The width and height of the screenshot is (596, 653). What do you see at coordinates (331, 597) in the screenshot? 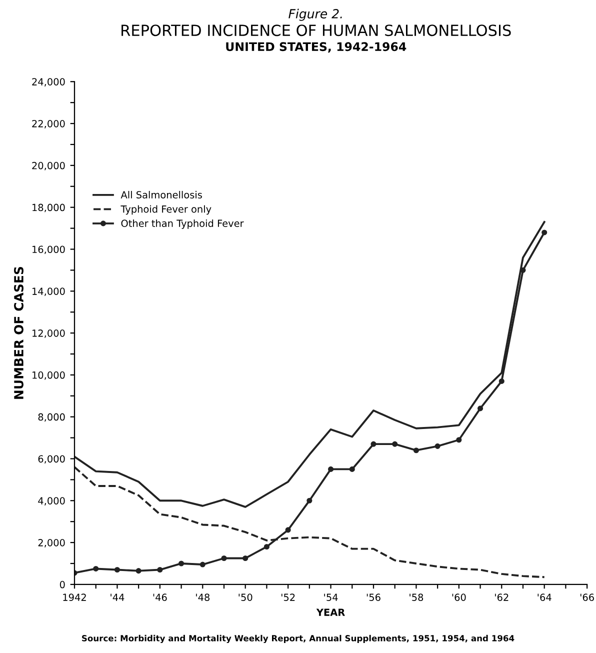
I see `x-tick-label: '54` at bounding box center [331, 597].